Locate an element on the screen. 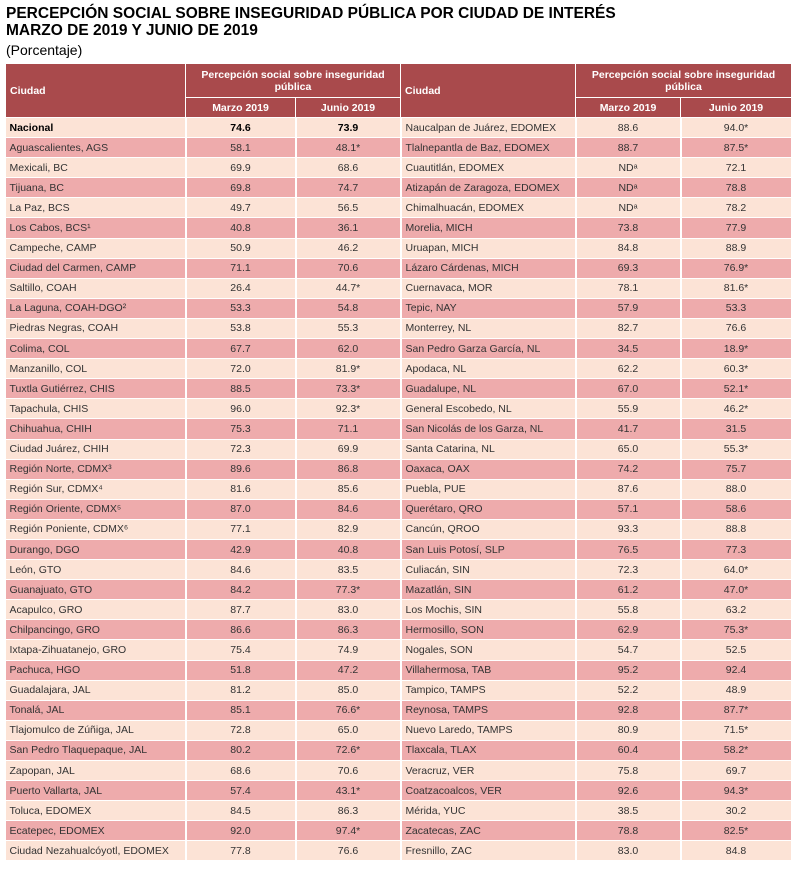  left-march-cell: 53.3 is located at coordinates (241, 308).